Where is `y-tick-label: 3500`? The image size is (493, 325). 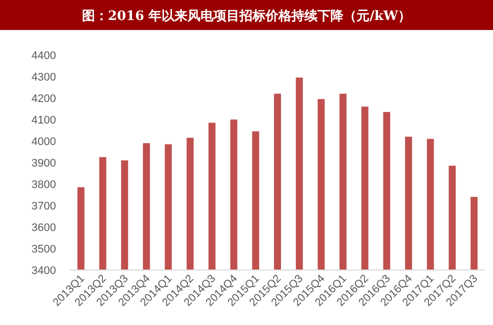
y-tick-label: 3500 is located at coordinates (44, 250).